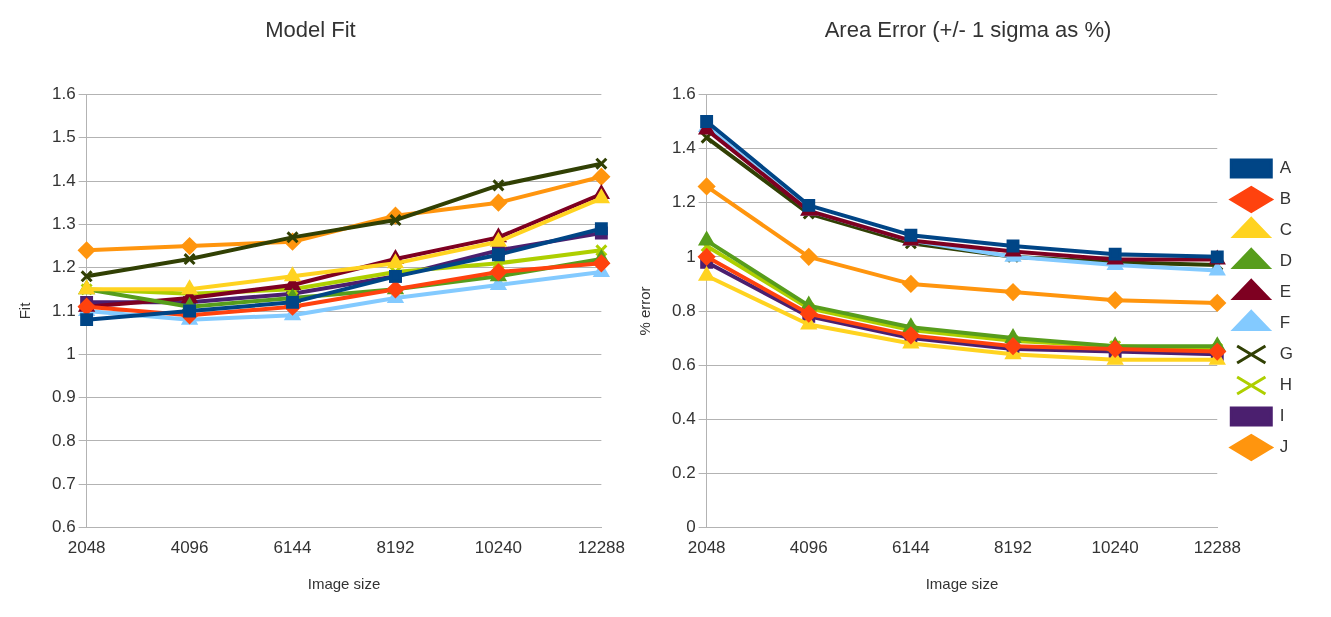 This screenshot has width=1331, height=617. I want to click on y-tick-label: 0.9, so click(63, 397).